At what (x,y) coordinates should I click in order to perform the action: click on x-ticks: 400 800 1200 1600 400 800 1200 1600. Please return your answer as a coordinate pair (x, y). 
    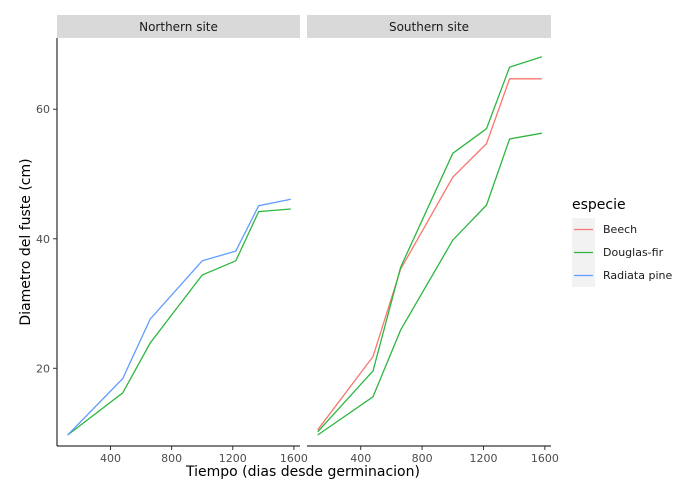
    Looking at the image, I should click on (329, 455).